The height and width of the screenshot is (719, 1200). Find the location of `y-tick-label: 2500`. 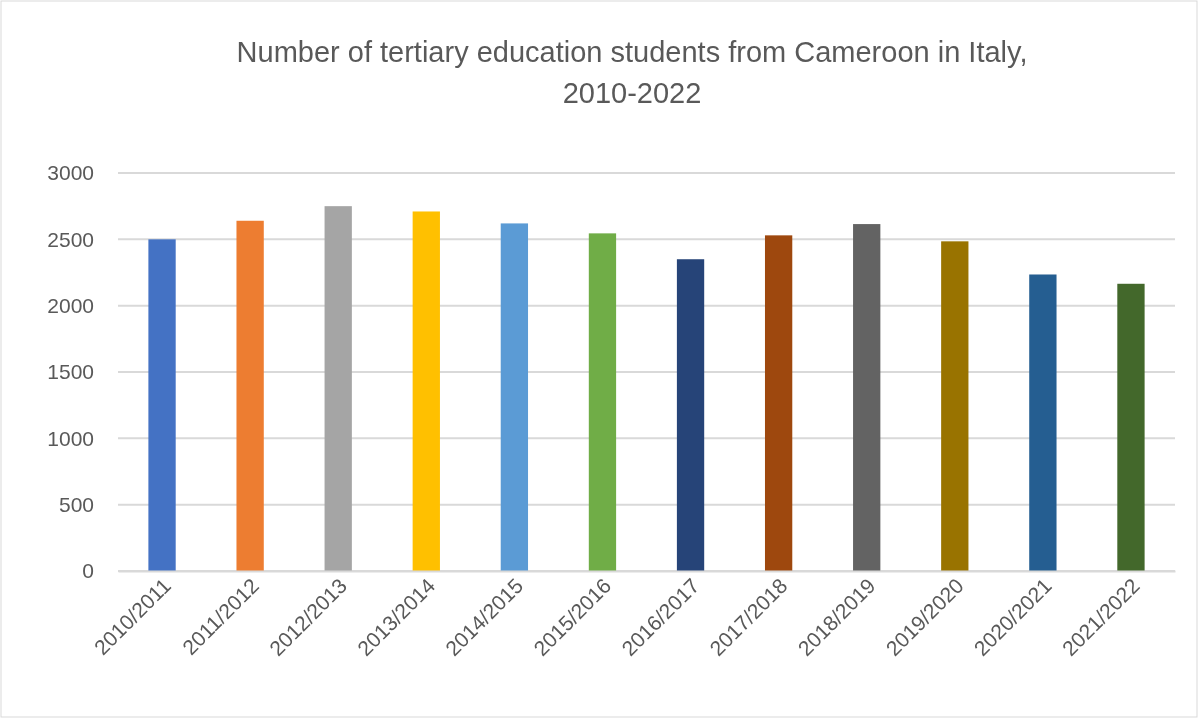

y-tick-label: 2500 is located at coordinates (70, 239).